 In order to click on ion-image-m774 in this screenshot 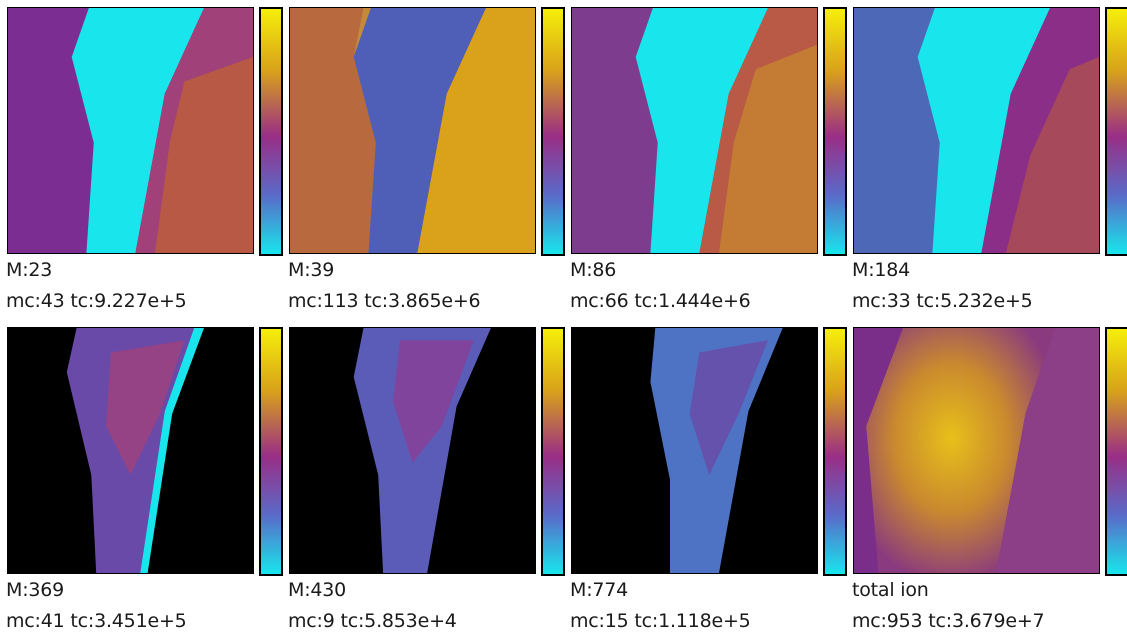, I will do `click(694, 450)`.